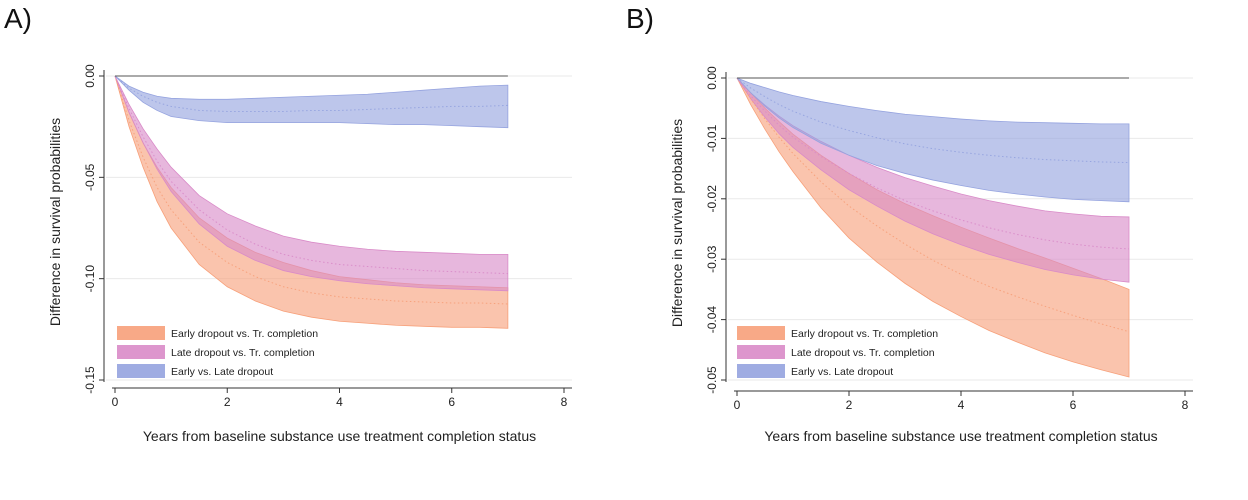 This screenshot has height=500, width=1248. I want to click on y-tick-label: -0.10, so click(90, 279).